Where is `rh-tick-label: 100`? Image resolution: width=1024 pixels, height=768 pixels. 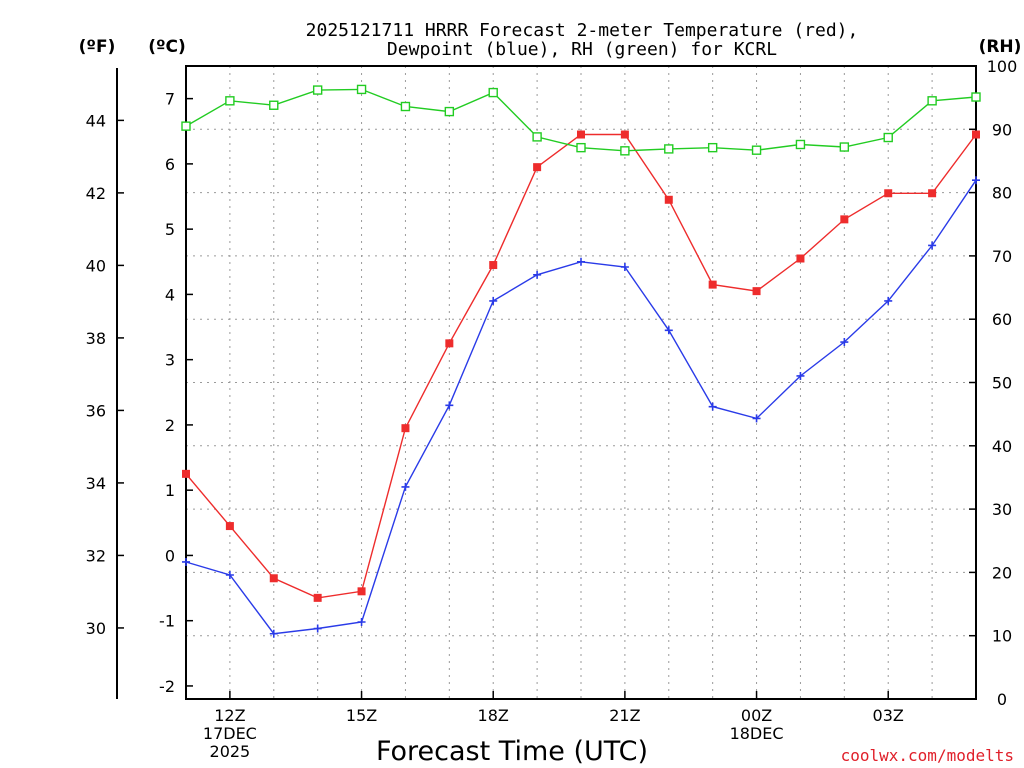 rh-tick-label: 100 is located at coordinates (1002, 66).